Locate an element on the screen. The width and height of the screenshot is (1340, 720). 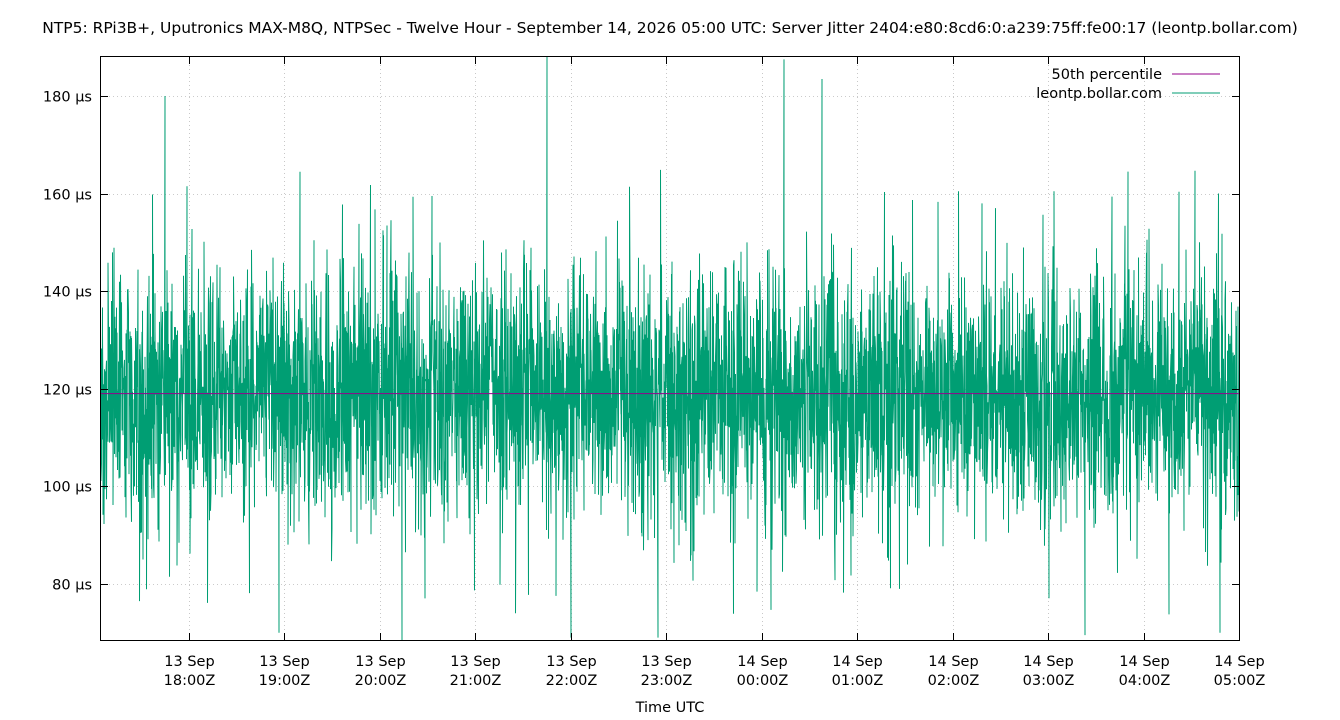
x-tick-label-time: 04:00Z is located at coordinates (1145, 681).